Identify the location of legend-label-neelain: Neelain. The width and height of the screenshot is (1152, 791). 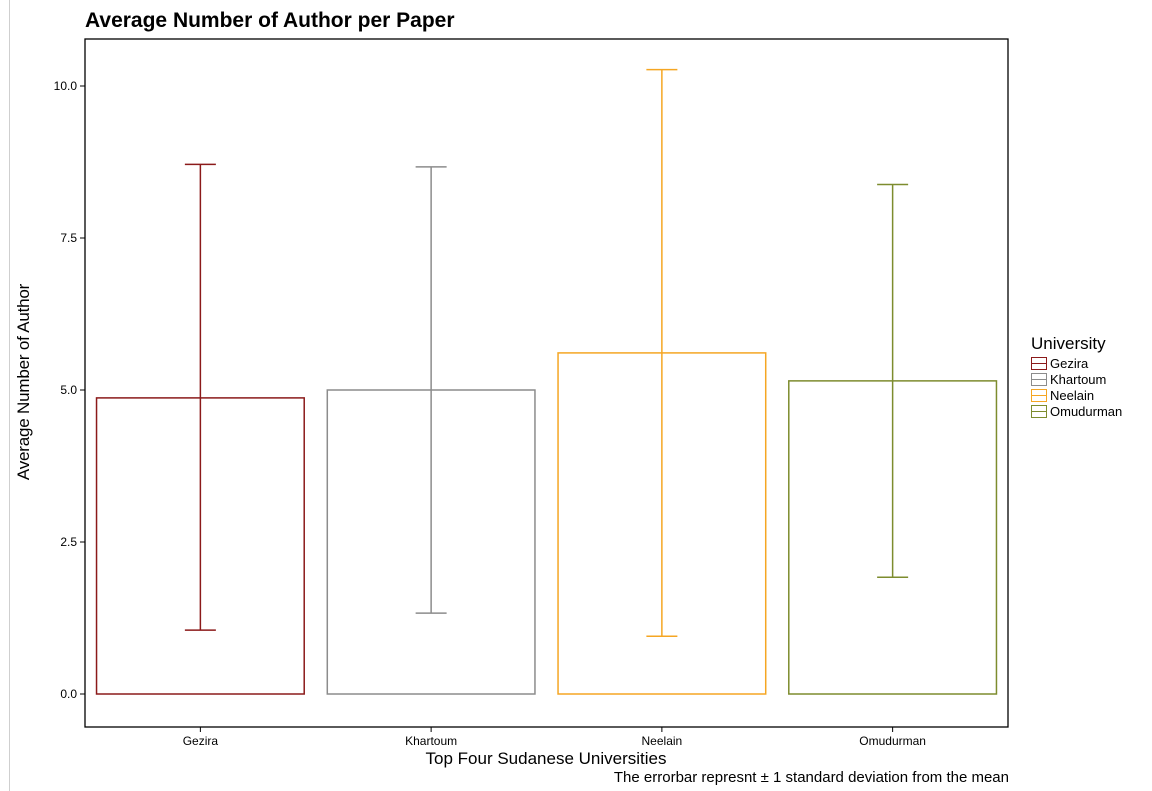
(1072, 395).